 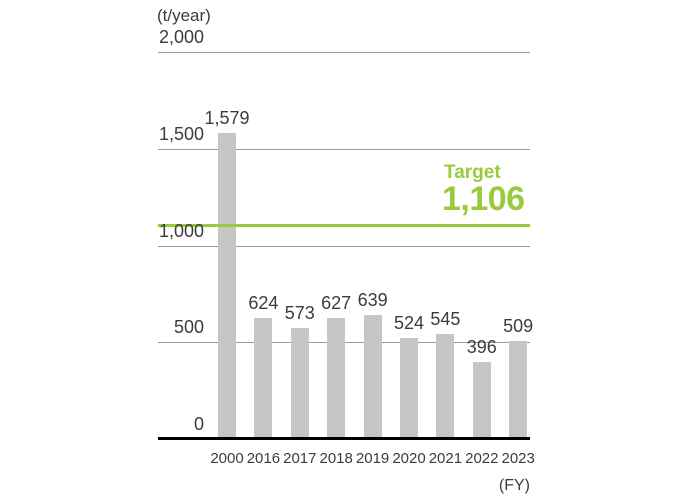 I want to click on x-axis-unit-label: (FY), so click(x=514, y=485).